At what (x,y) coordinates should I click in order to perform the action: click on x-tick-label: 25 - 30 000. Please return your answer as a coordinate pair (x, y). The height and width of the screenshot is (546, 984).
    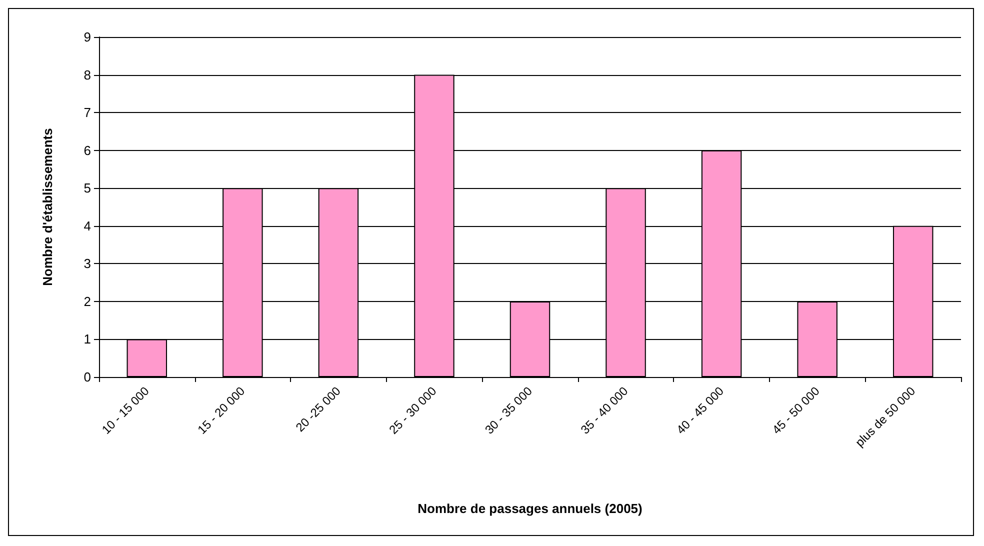
    Looking at the image, I should click on (413, 410).